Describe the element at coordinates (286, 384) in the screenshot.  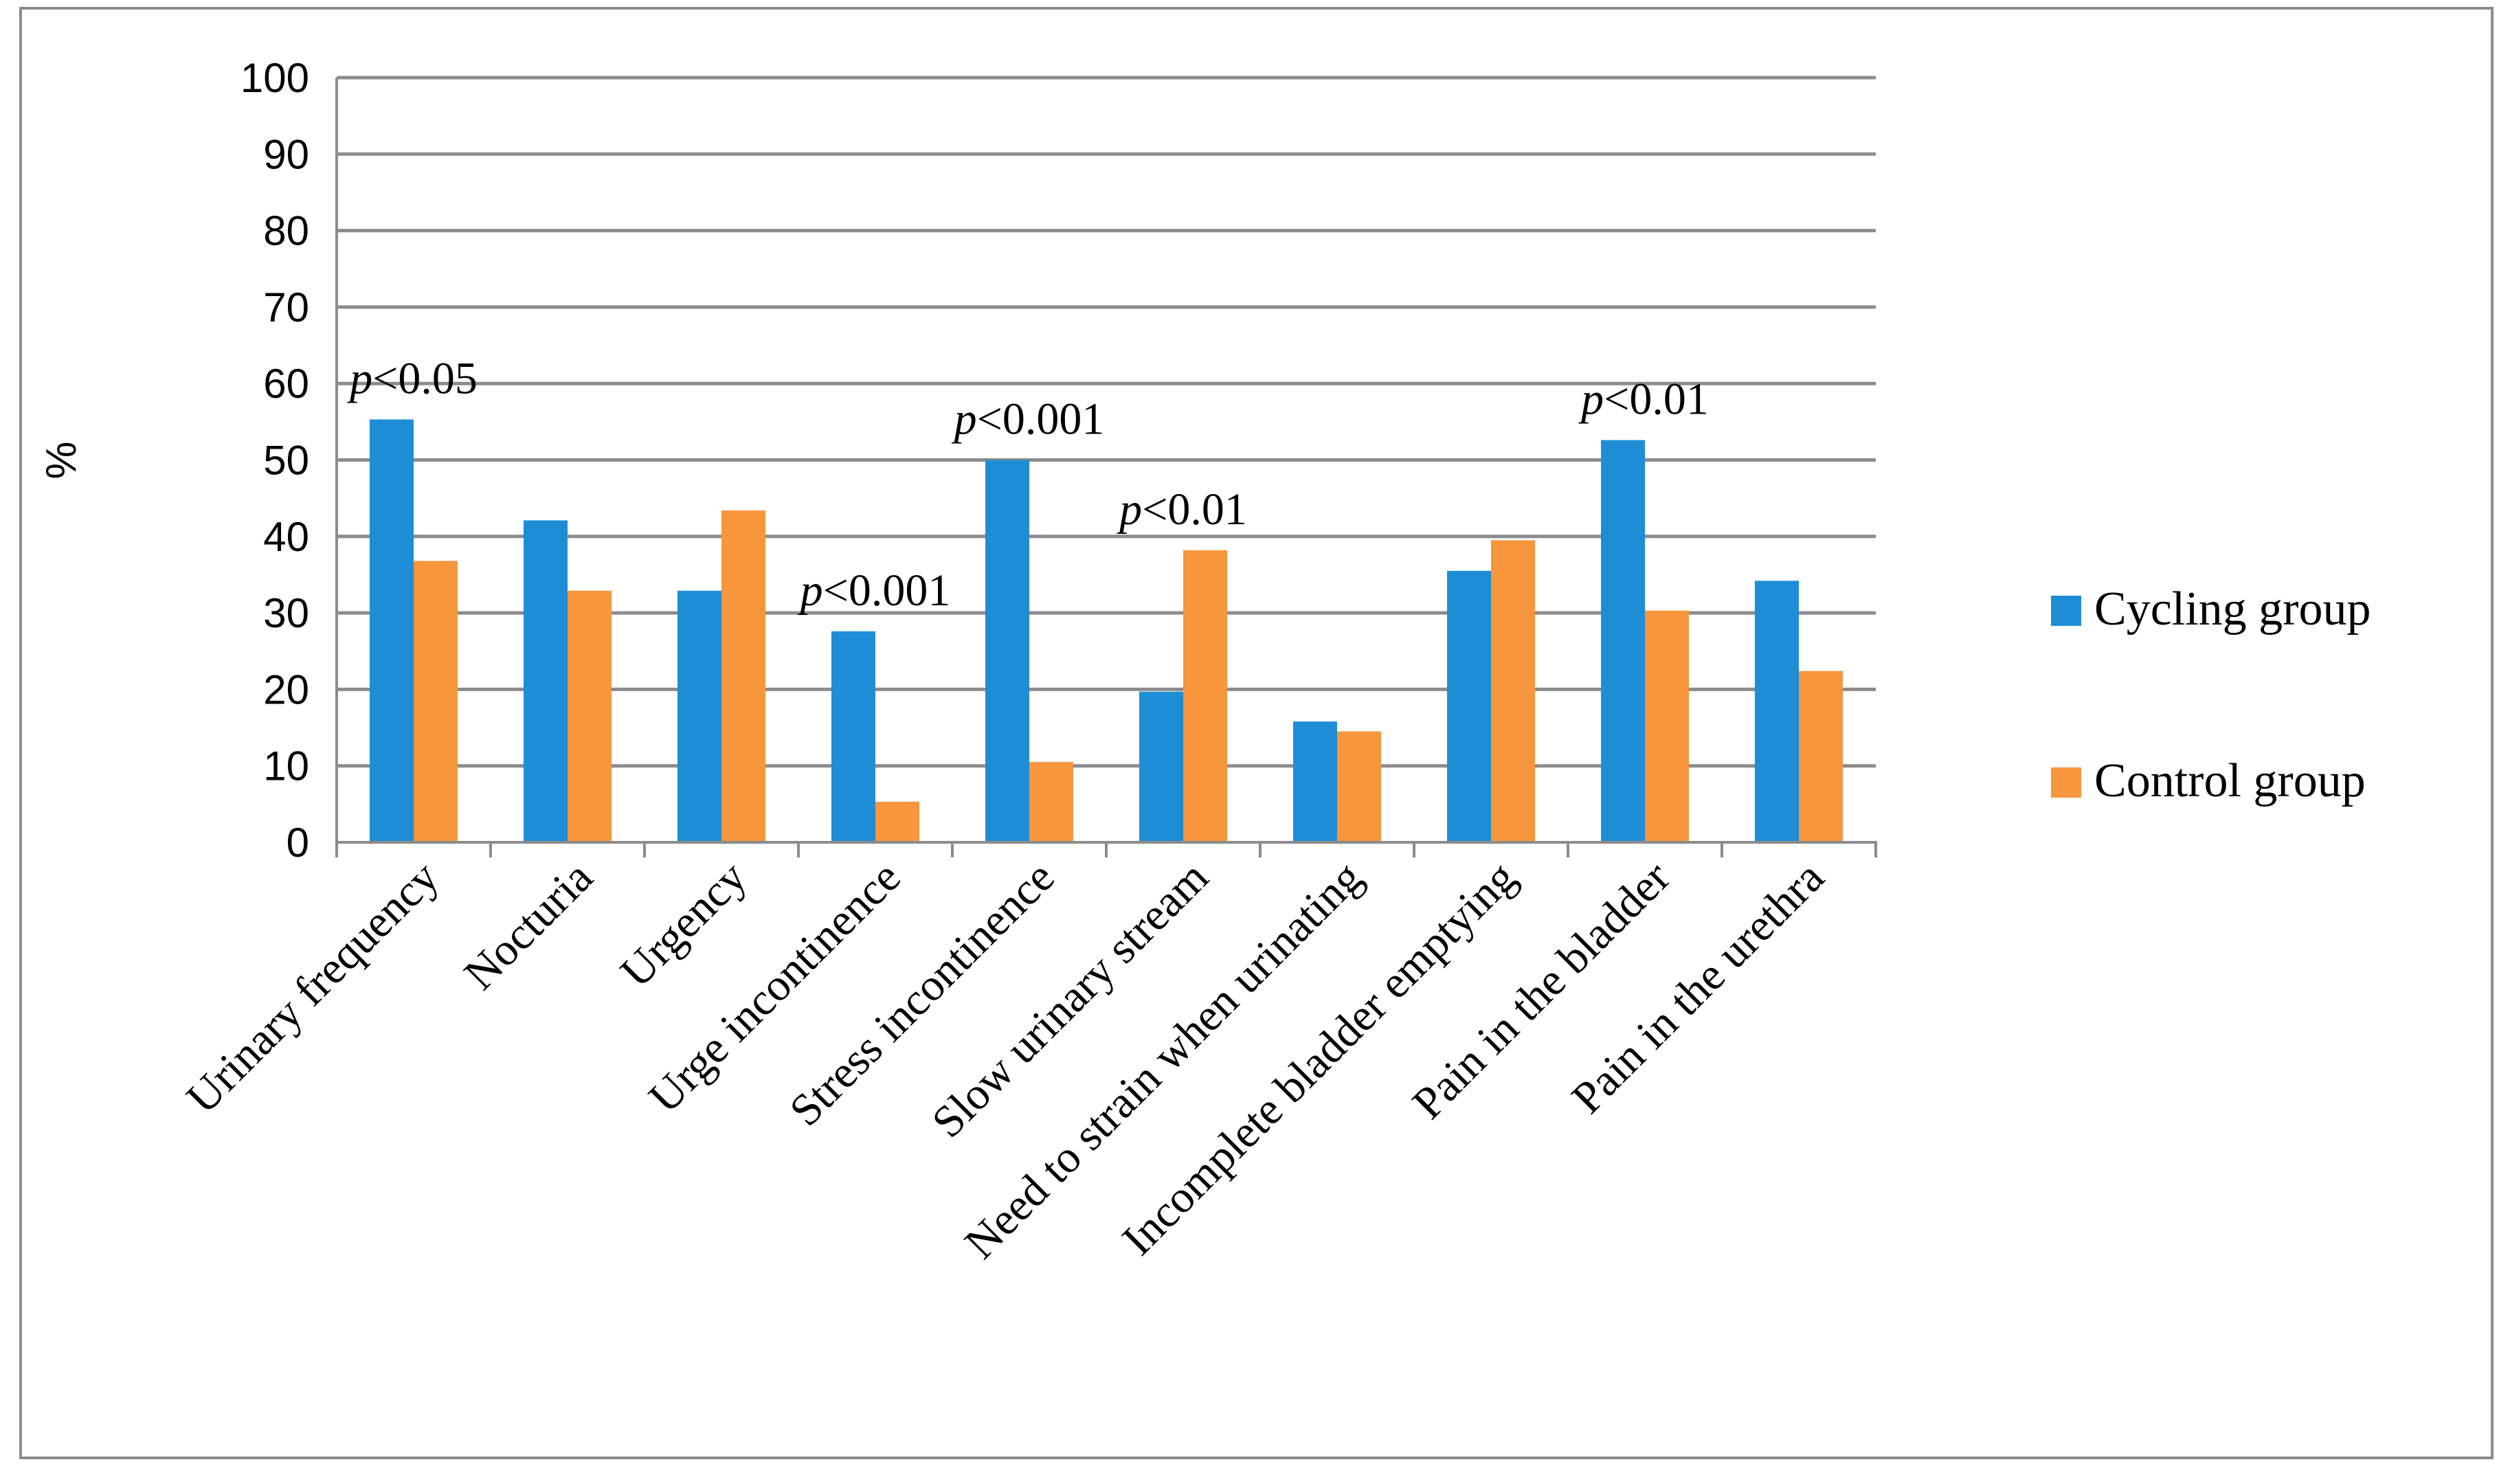
I see `y-tick-label: 60` at that location.